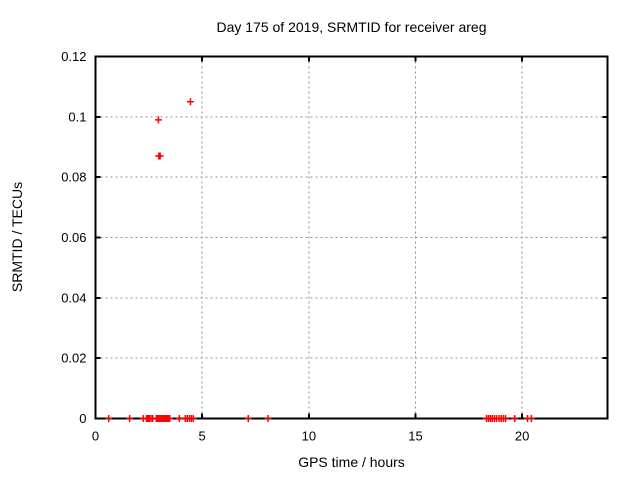 The width and height of the screenshot is (640, 480). I want to click on y-tick-label: 0.06, so click(73, 237).